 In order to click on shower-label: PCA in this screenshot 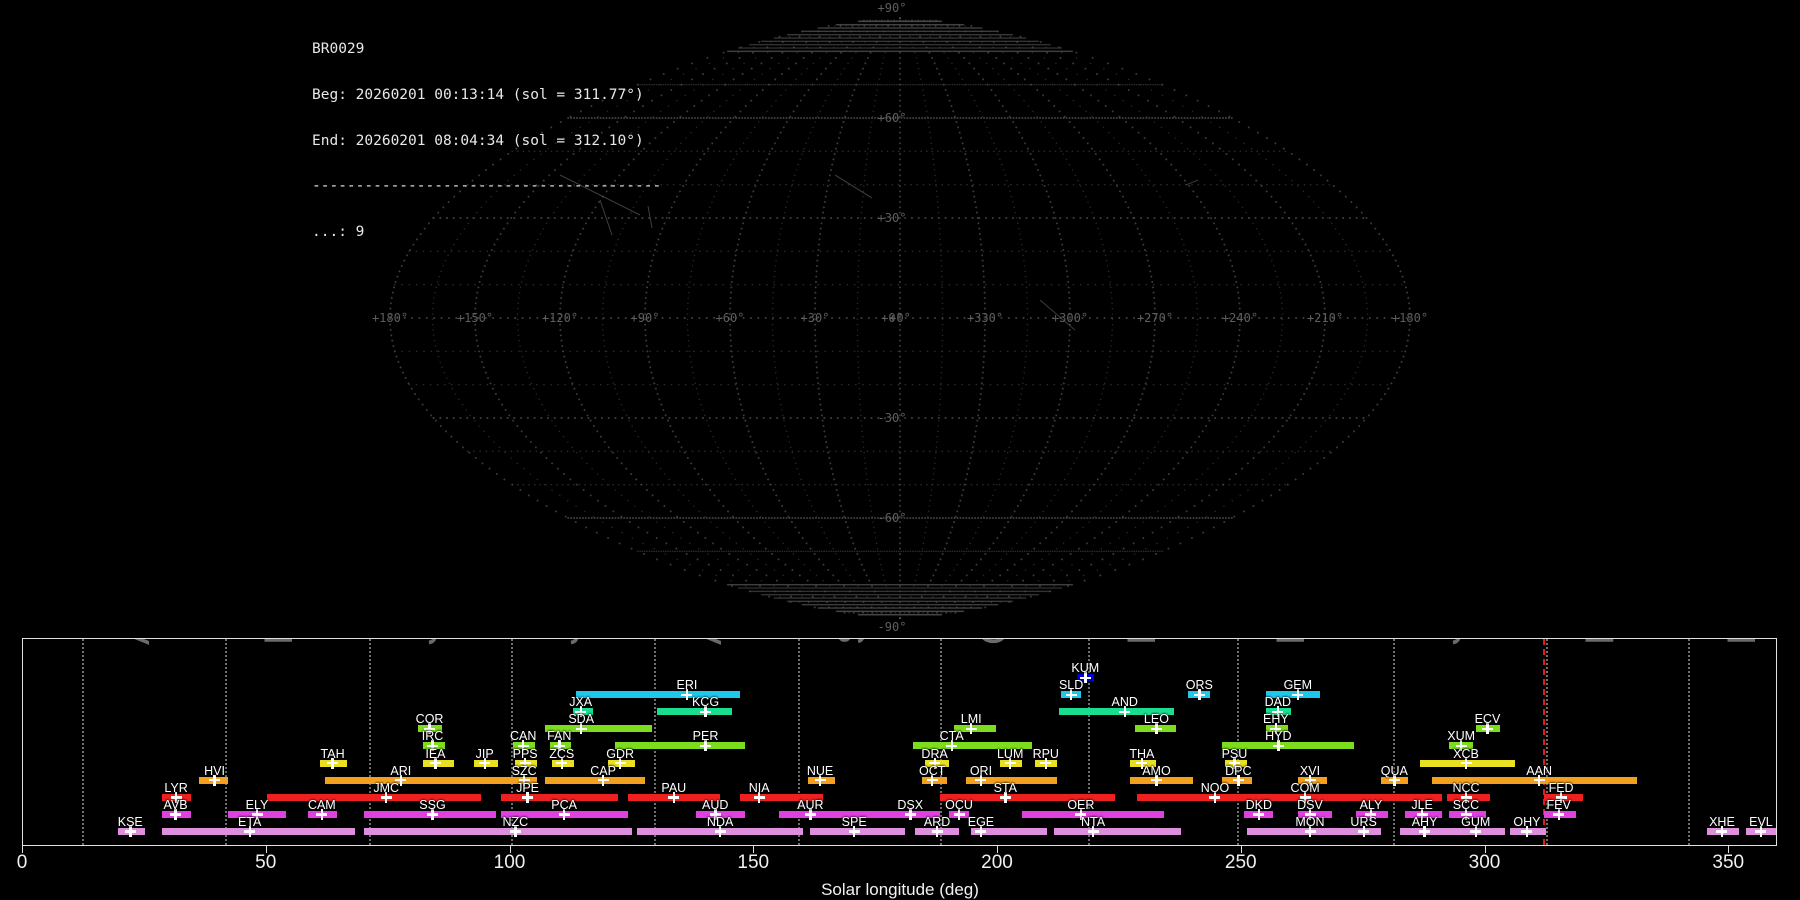, I will do `click(564, 804)`.